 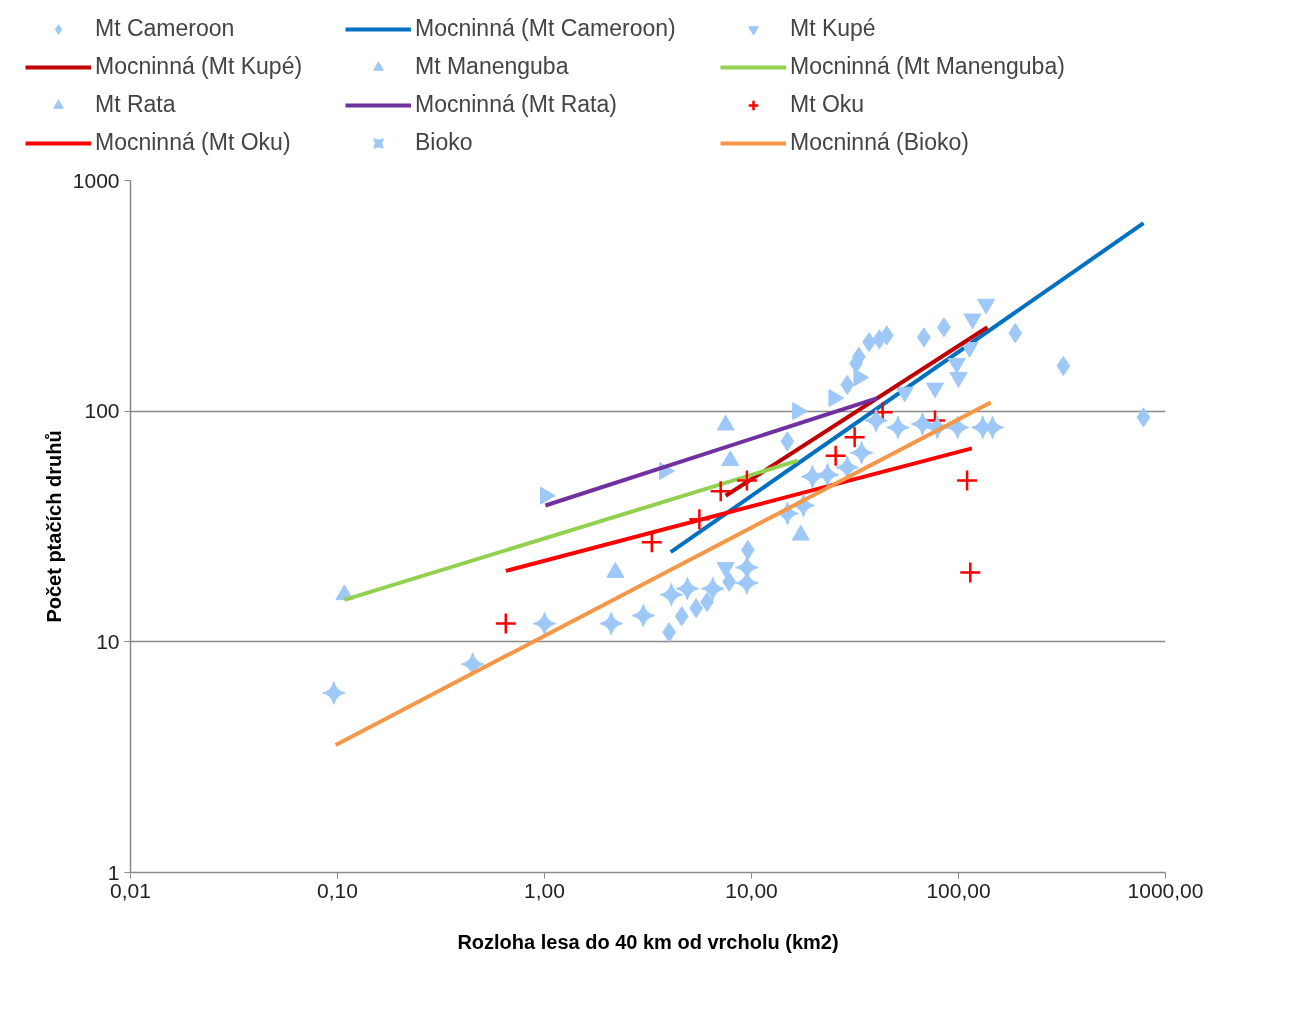 What do you see at coordinates (444, 142) in the screenshot?
I see `legend-label: Bioko` at bounding box center [444, 142].